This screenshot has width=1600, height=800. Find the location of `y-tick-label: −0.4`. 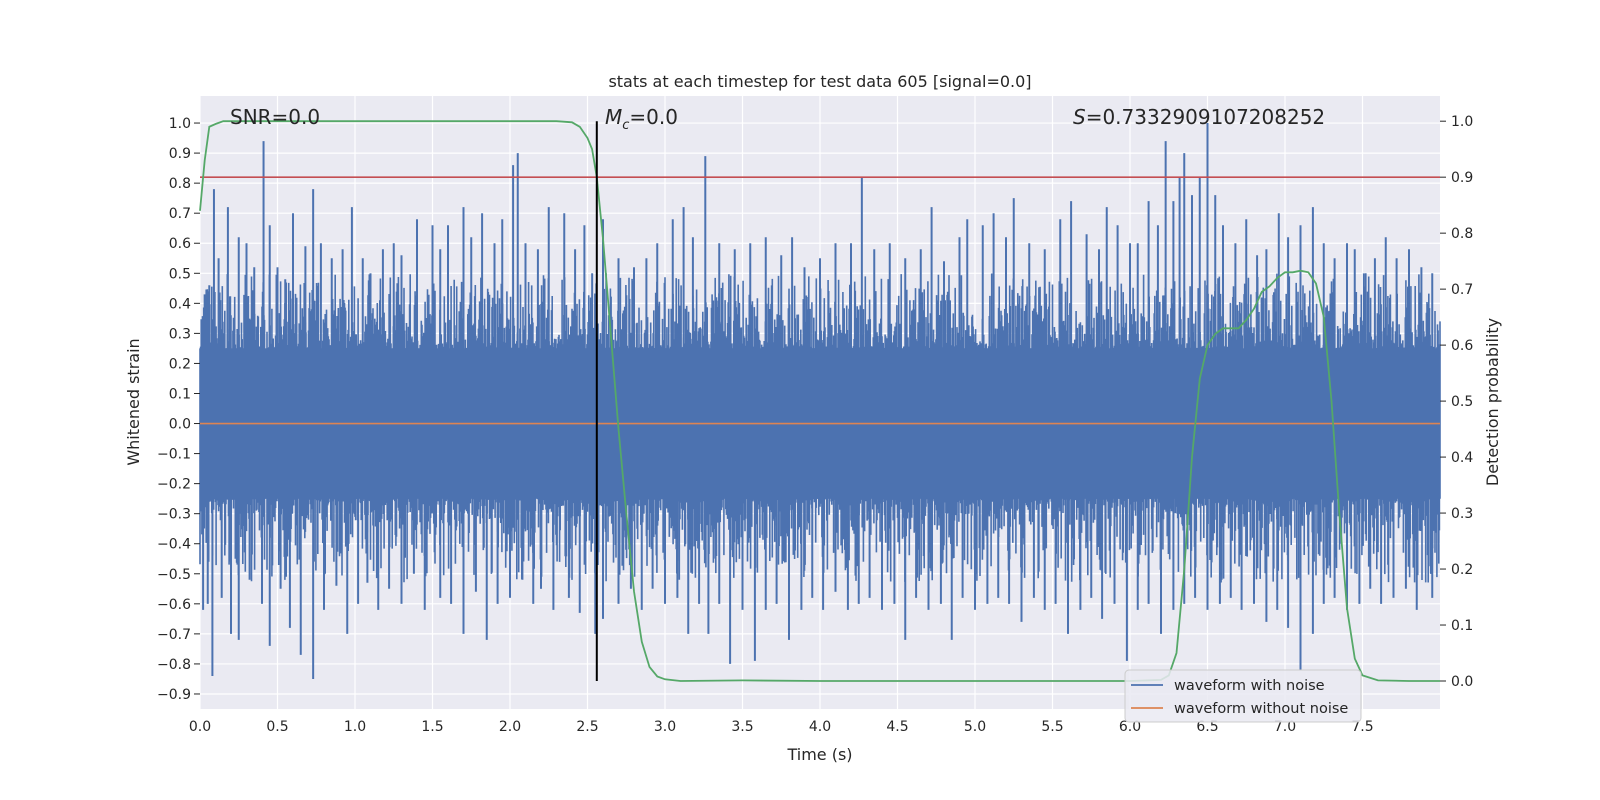

y-tick-label: −0.4 is located at coordinates (174, 545).